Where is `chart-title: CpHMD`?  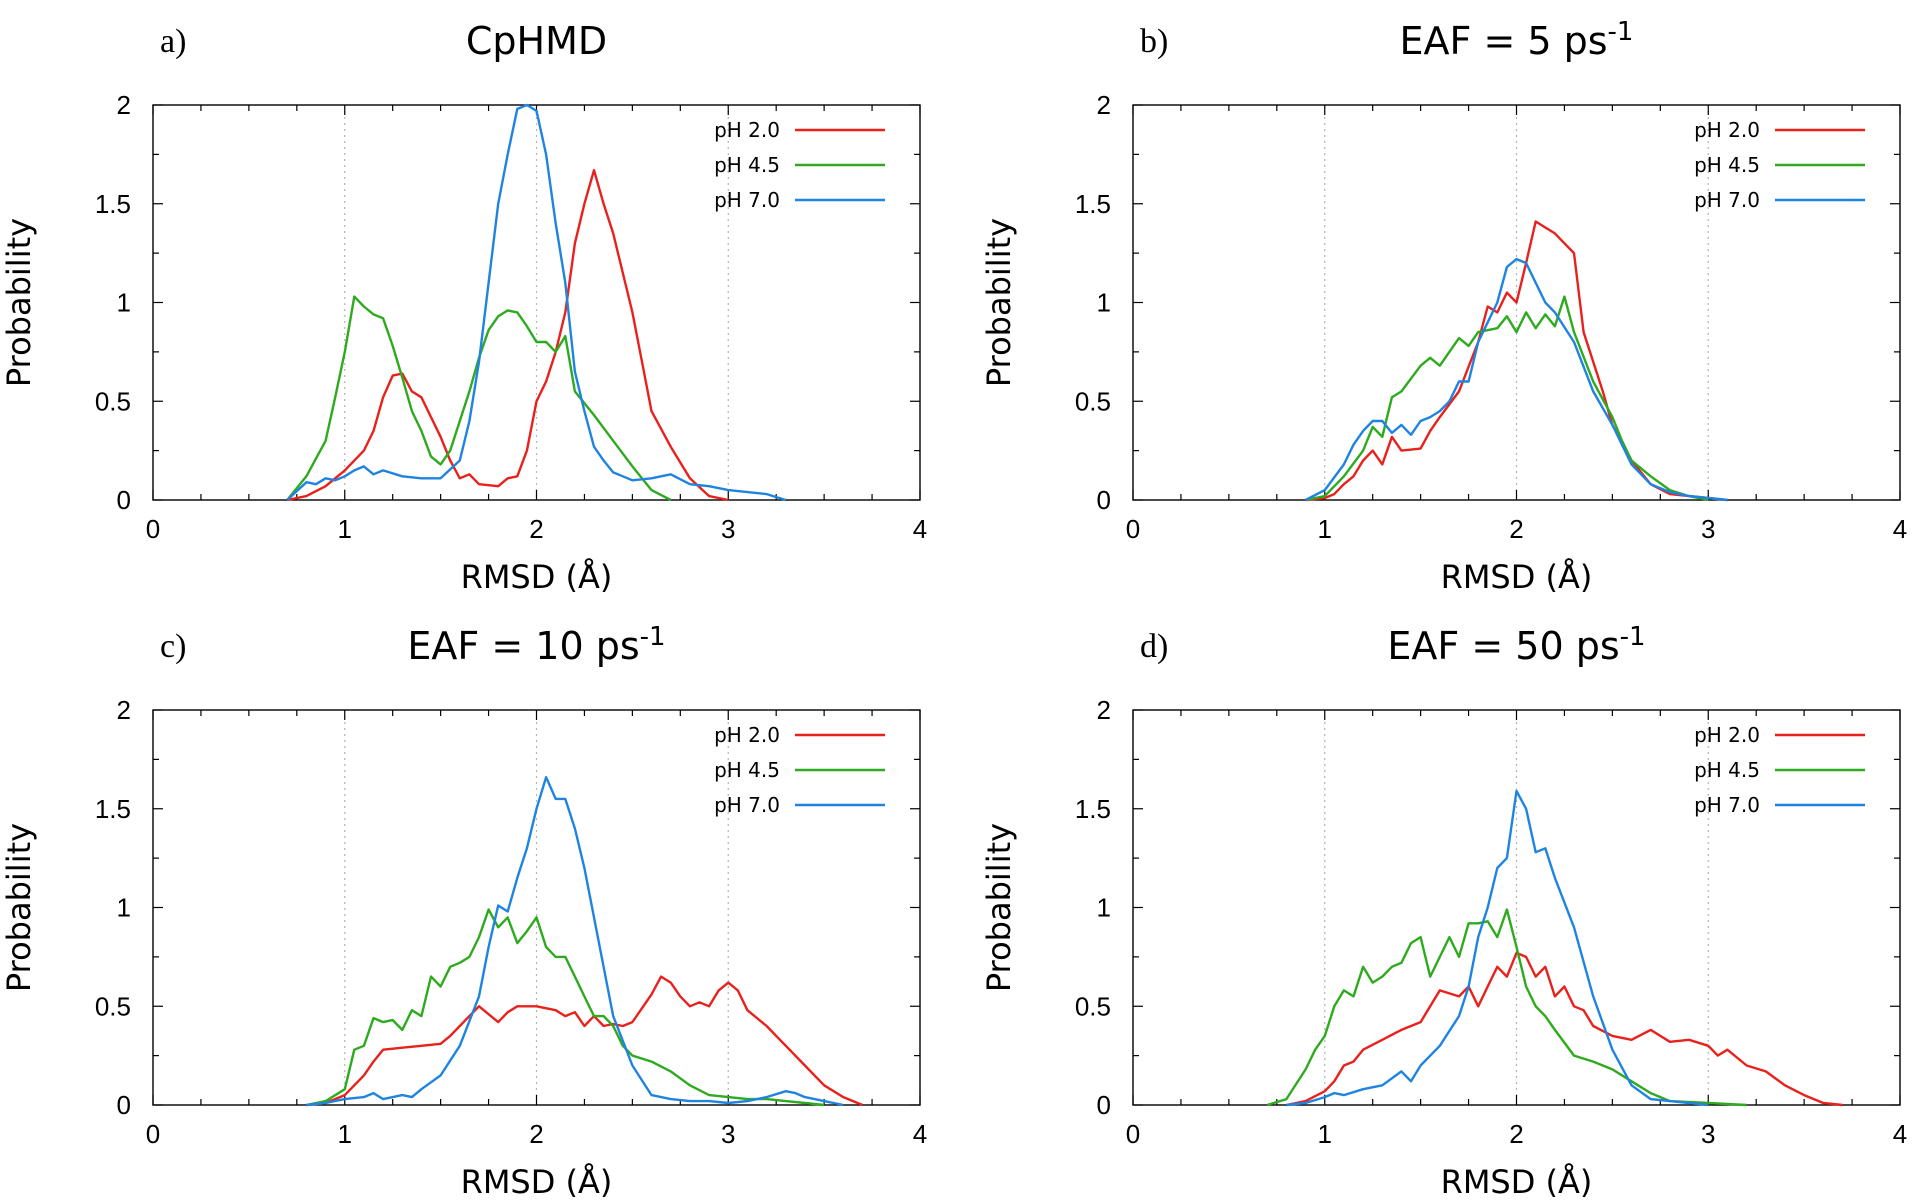
chart-title: CpHMD is located at coordinates (536, 41).